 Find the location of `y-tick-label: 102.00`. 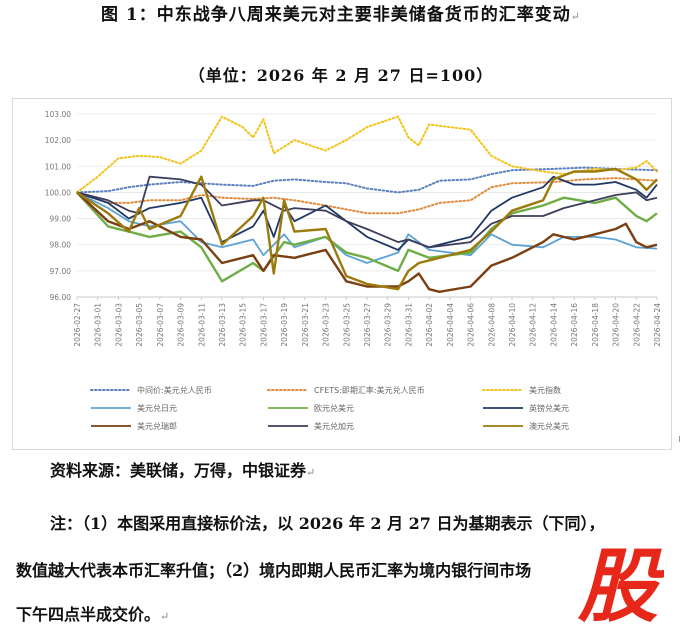

y-tick-label: 102.00 is located at coordinates (58, 140).